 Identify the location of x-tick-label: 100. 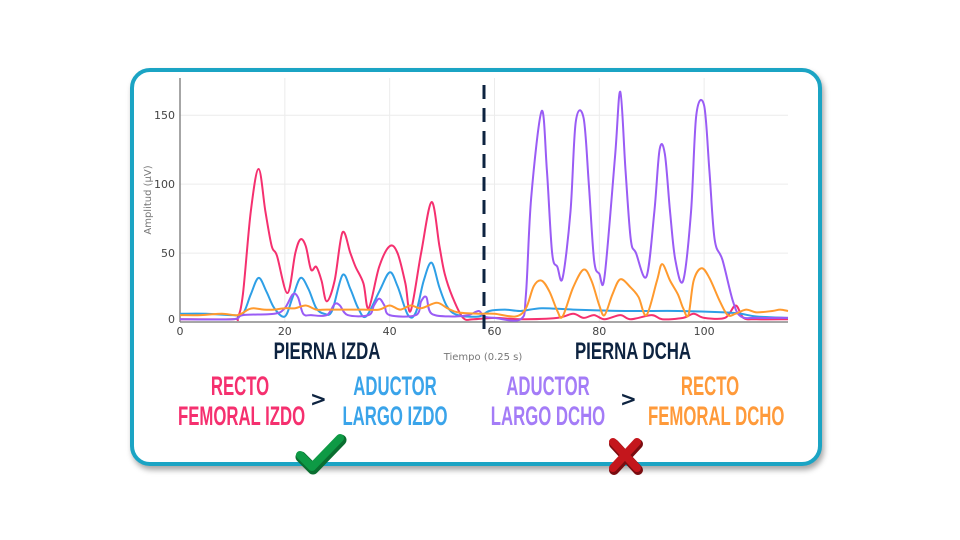
(704, 331).